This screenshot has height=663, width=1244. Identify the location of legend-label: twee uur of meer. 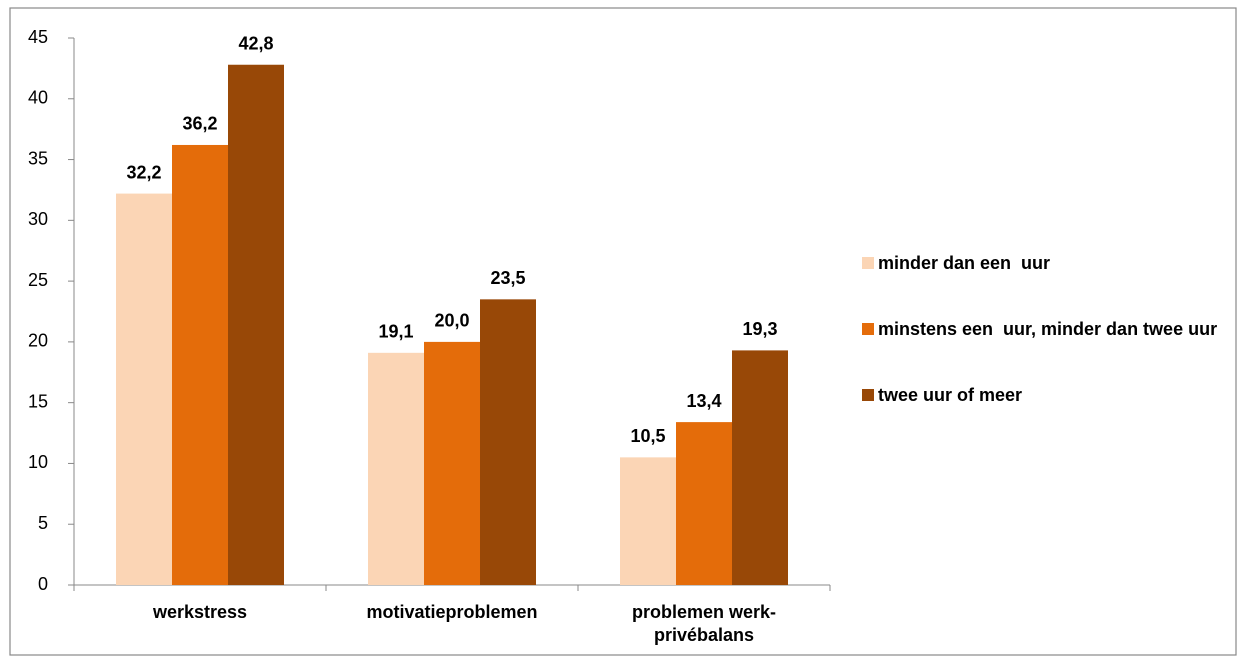
(950, 395).